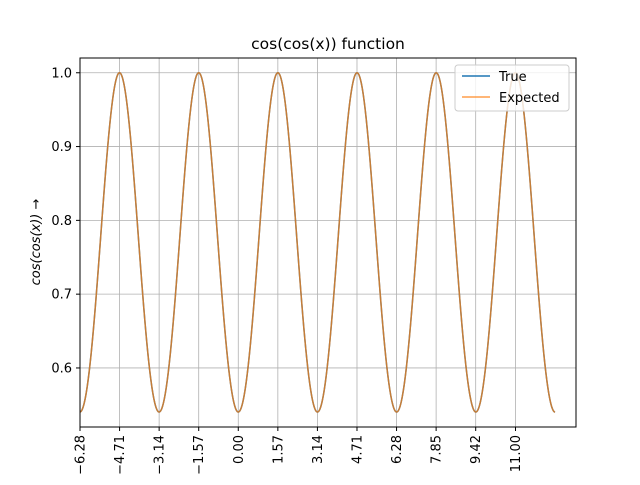 The height and width of the screenshot is (485, 640). Describe the element at coordinates (512, 88) in the screenshot. I see `legend: True Expected` at that location.